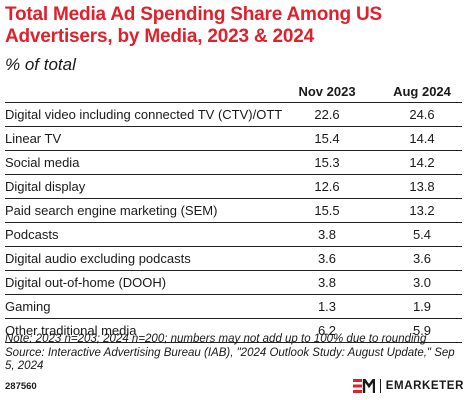 This screenshot has width=470, height=400. What do you see at coordinates (42, 162) in the screenshot?
I see `row-label: Social media` at bounding box center [42, 162].